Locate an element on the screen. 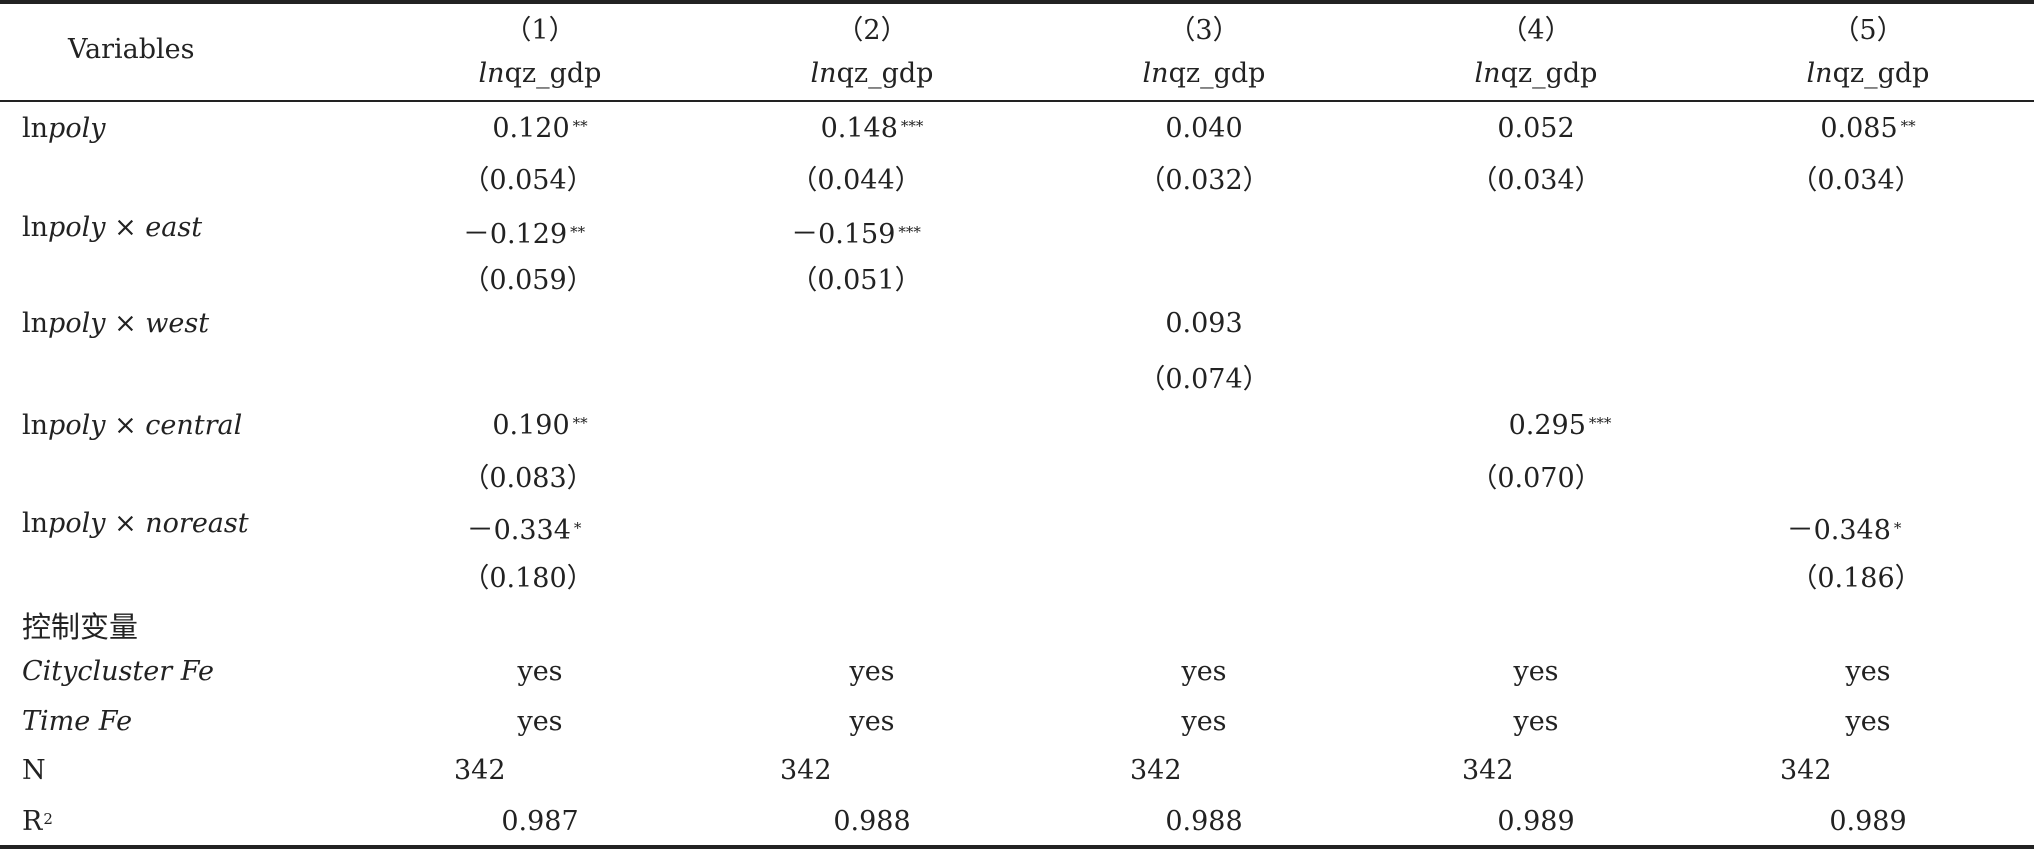 This screenshot has height=849, width=2034. r2-5: 0.989 is located at coordinates (1868, 821).